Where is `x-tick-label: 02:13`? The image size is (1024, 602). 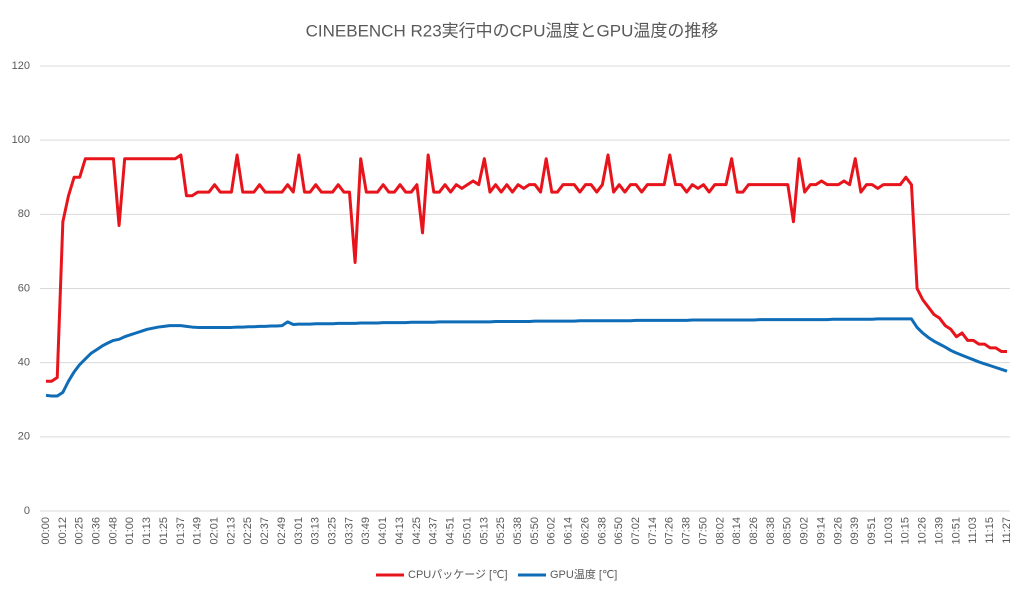 x-tick-label: 02:13 is located at coordinates (231, 531).